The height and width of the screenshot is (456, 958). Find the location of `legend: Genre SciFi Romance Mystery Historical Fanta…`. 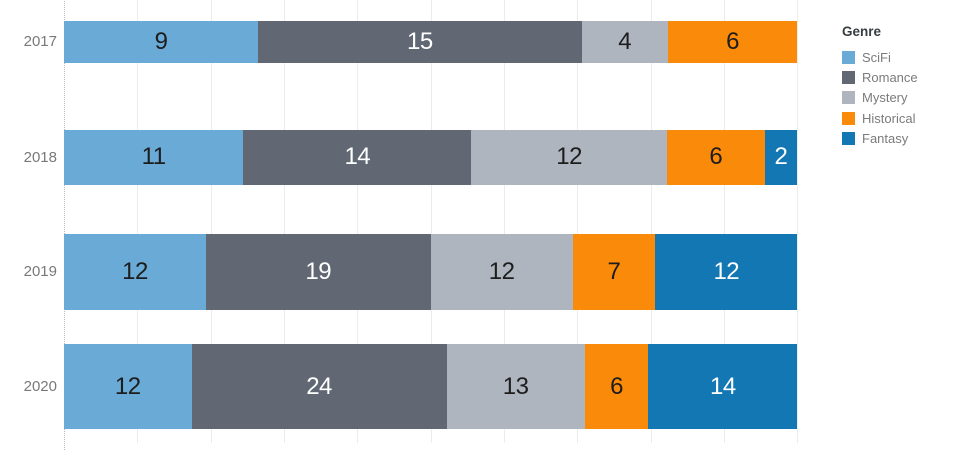

legend: Genre SciFi Romance Mystery Historical Fanta… is located at coordinates (897, 86).